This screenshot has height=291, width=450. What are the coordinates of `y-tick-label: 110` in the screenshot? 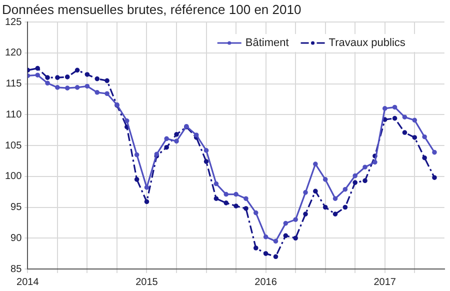 It's located at (14, 114).